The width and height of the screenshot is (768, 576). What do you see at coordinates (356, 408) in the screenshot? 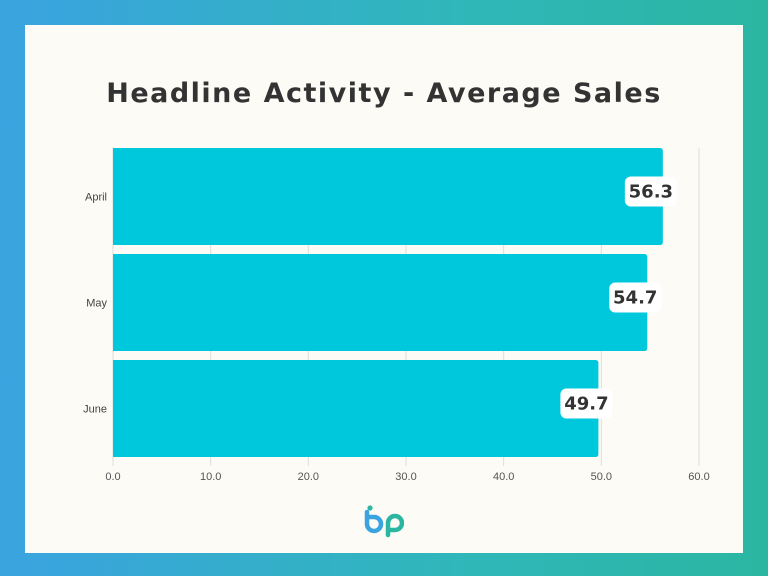
I see `bar-june` at bounding box center [356, 408].